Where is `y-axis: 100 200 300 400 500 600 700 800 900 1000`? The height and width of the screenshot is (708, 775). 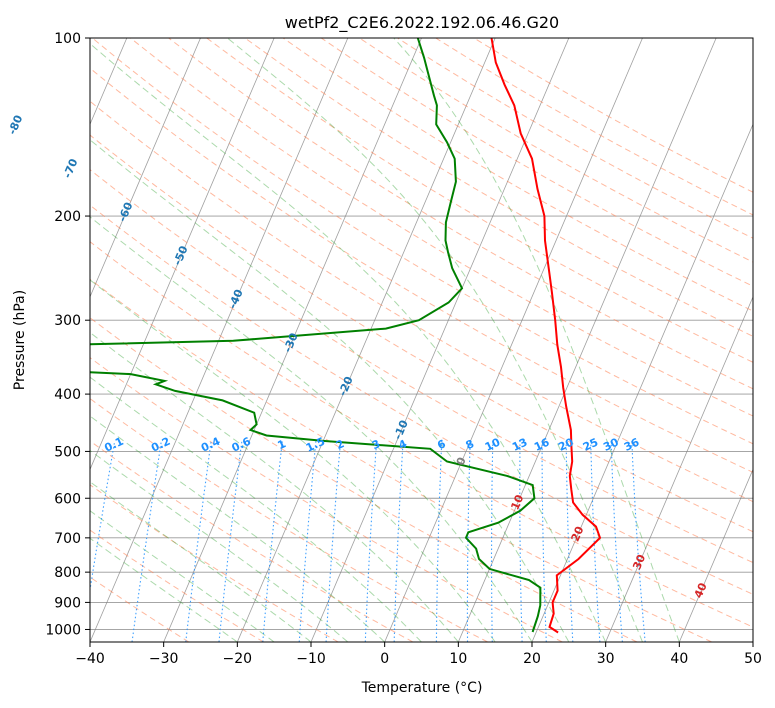 y-axis: 100 200 300 400 500 600 700 800 900 1000 is located at coordinates (67, 334).